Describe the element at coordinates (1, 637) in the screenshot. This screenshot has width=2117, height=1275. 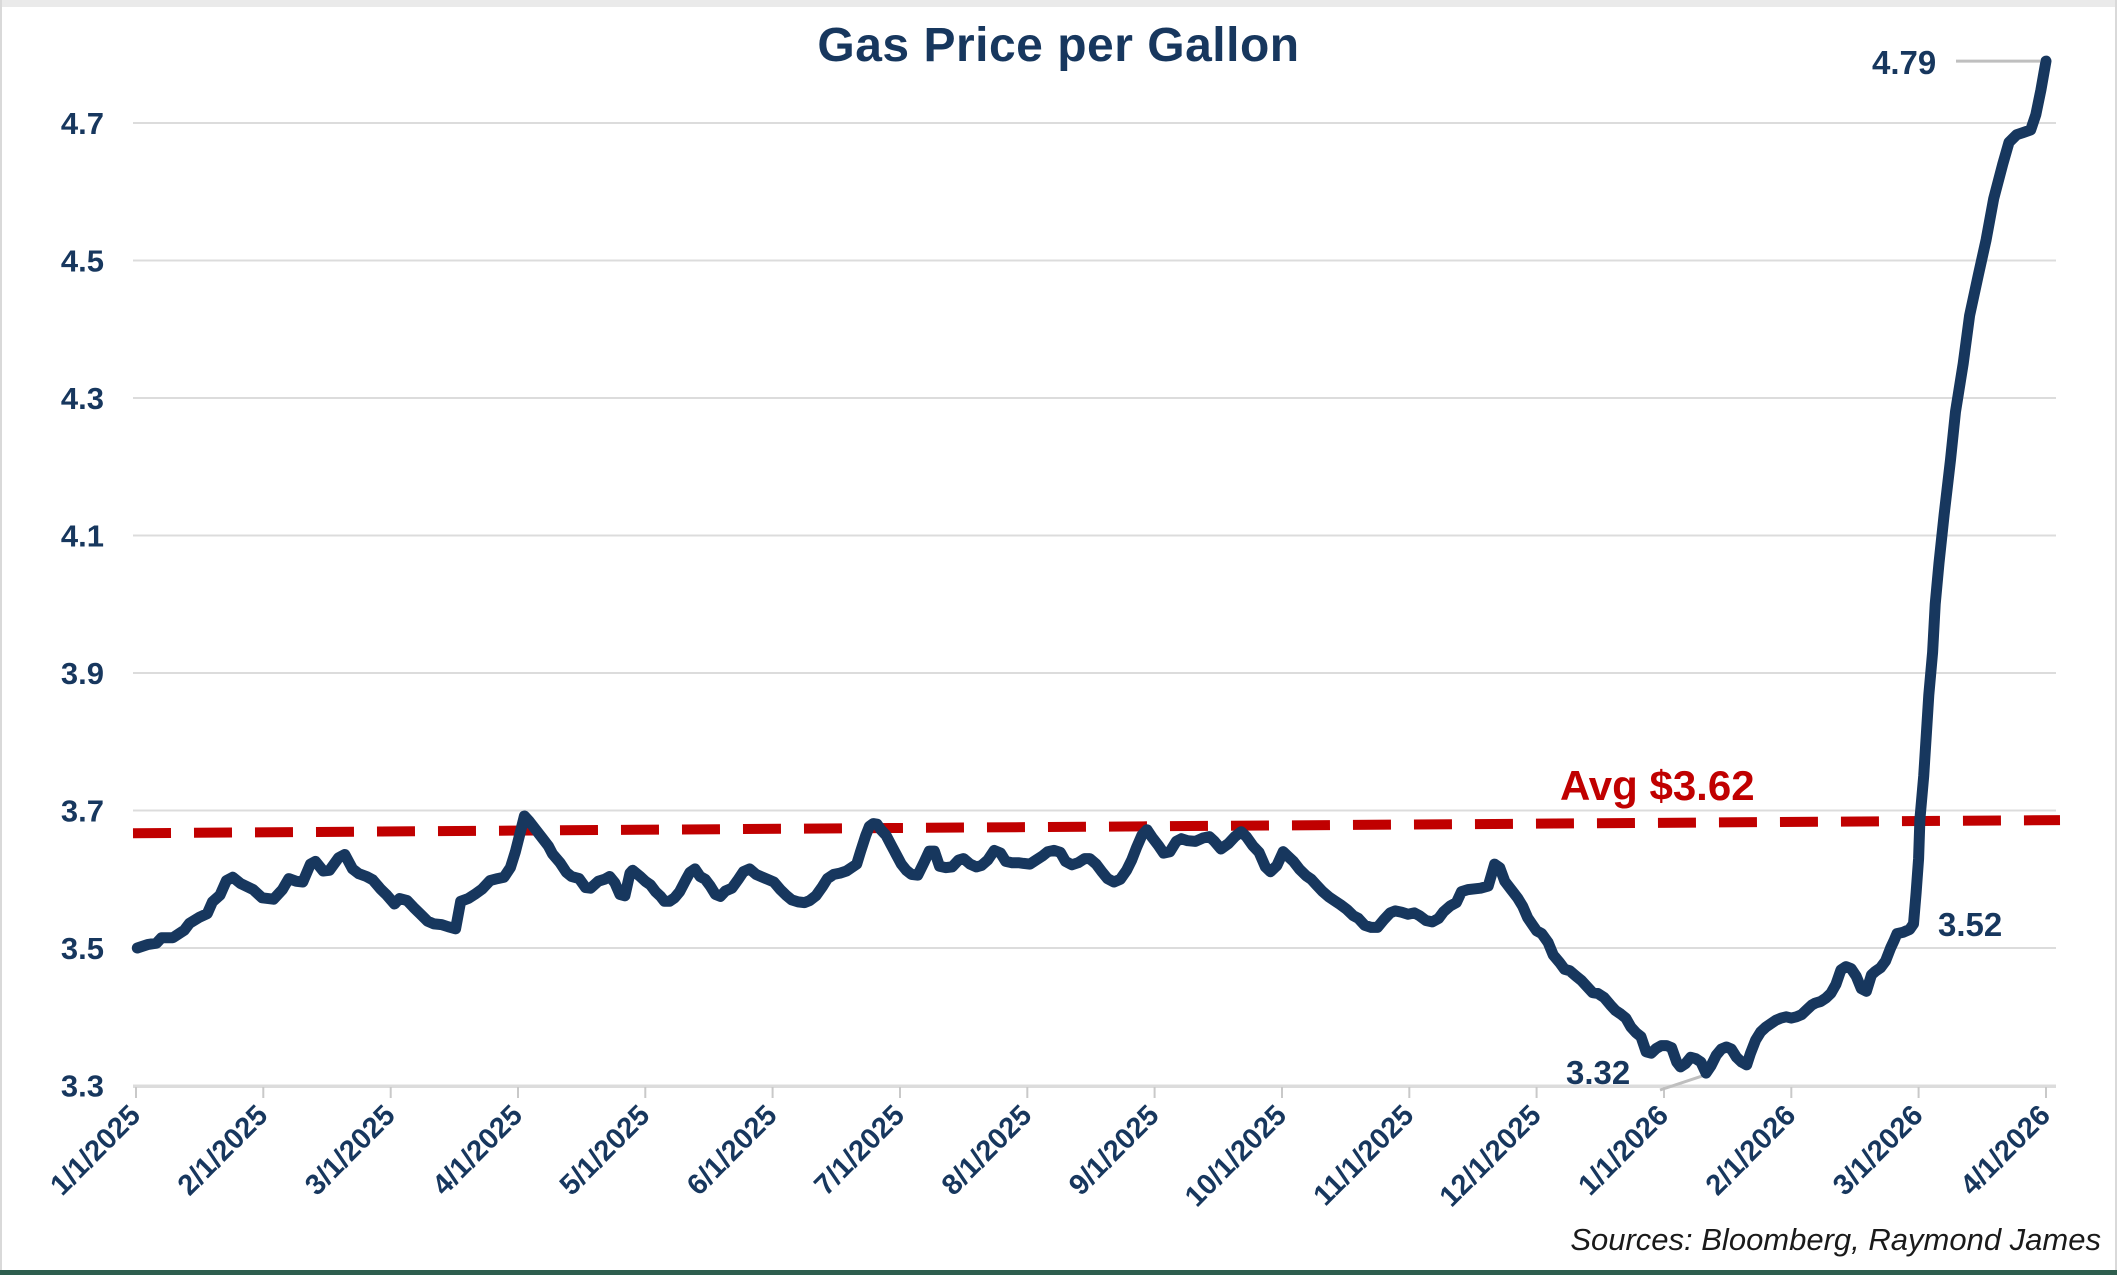
I see `page-left-edge` at that location.